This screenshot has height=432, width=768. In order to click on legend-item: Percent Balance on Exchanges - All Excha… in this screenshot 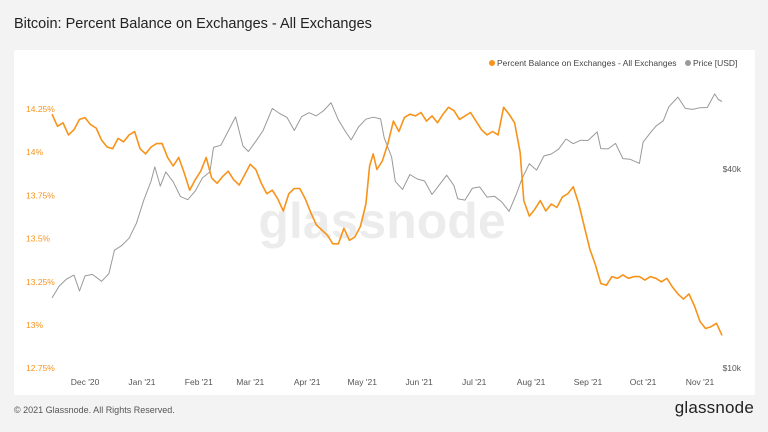, I will do `click(583, 63)`.